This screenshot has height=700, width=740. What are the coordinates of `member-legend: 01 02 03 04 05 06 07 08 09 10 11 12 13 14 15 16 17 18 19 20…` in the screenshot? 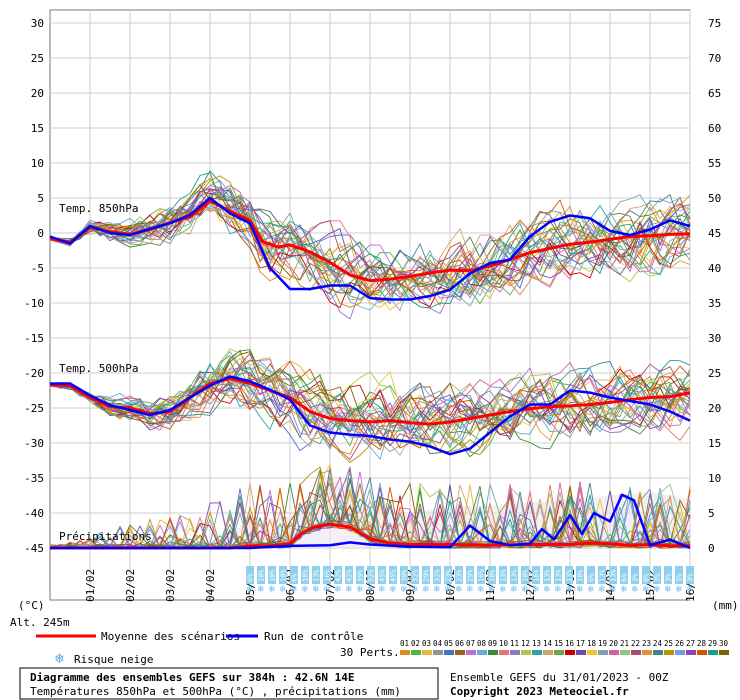 It's located at (564, 647).